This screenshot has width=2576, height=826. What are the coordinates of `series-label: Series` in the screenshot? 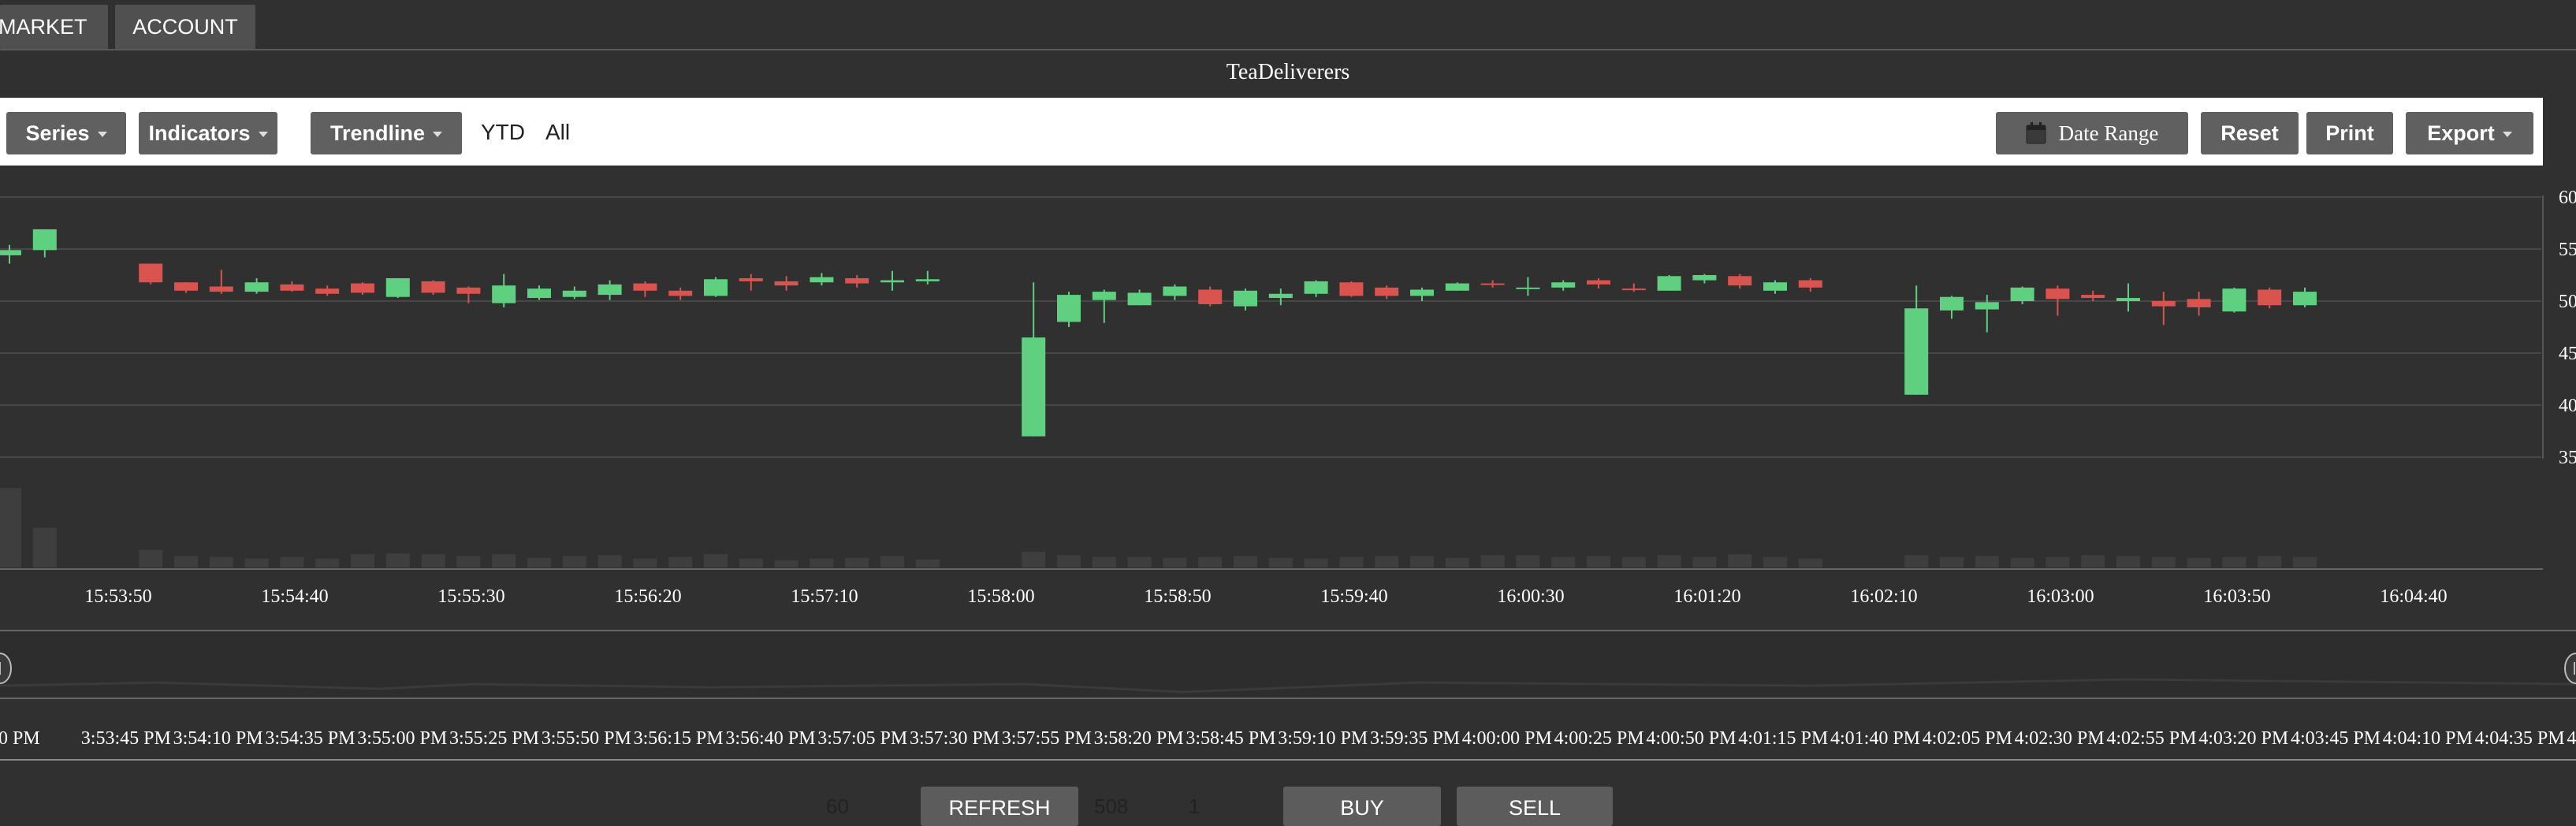 It's located at (57, 133).